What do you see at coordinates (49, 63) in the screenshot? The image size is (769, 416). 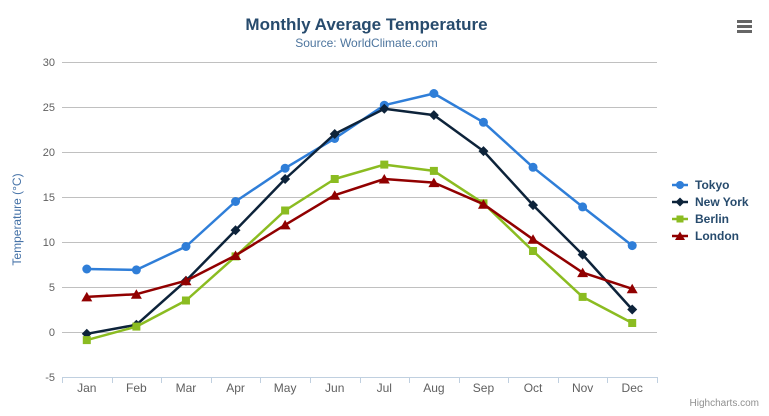 I see `y-axis-tick-label: 30` at bounding box center [49, 63].